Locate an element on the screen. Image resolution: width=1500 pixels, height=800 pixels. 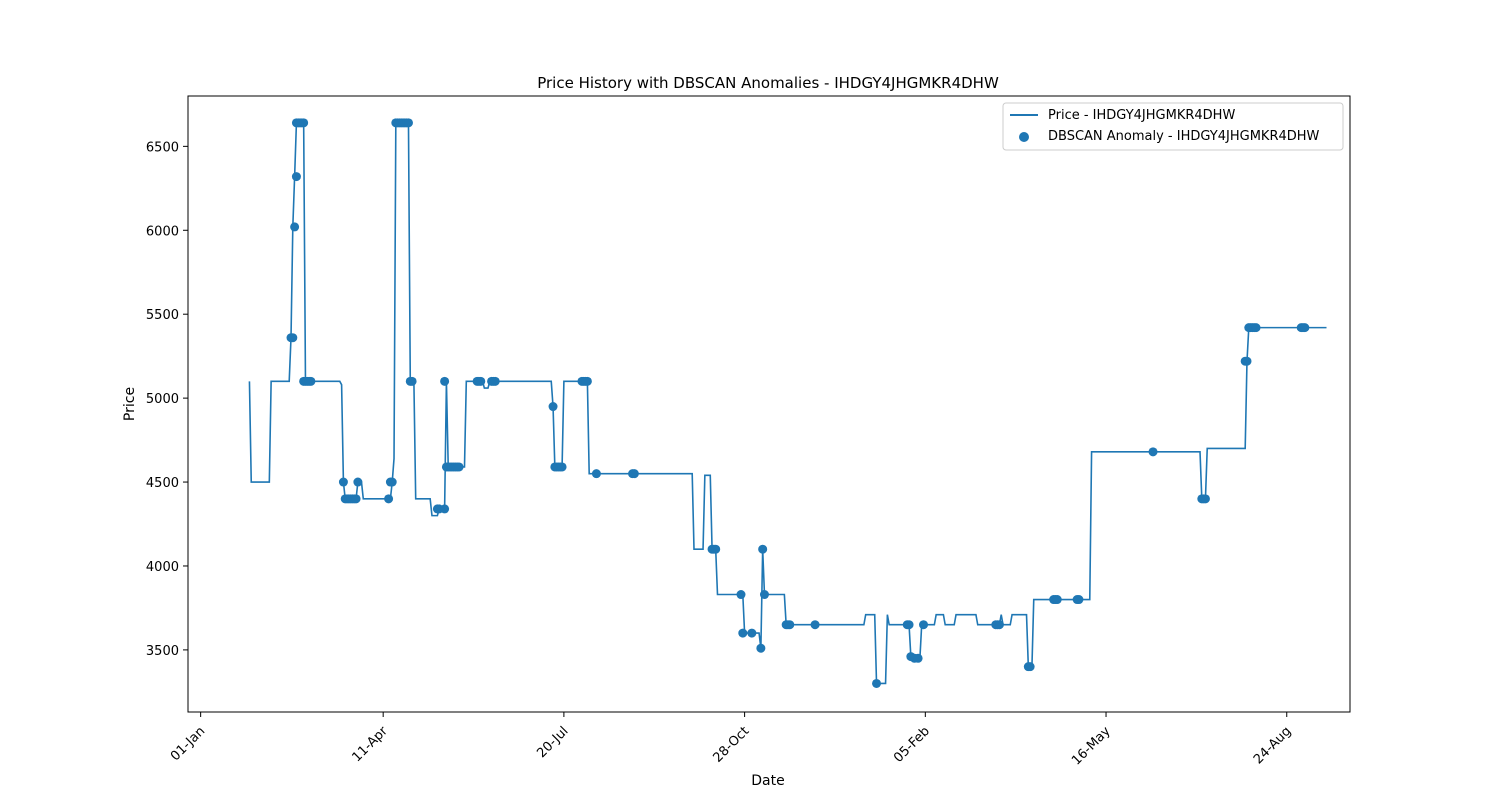
legend-label-price: Price - IHDGY4JHGMKR4DHW is located at coordinates (1141, 115).